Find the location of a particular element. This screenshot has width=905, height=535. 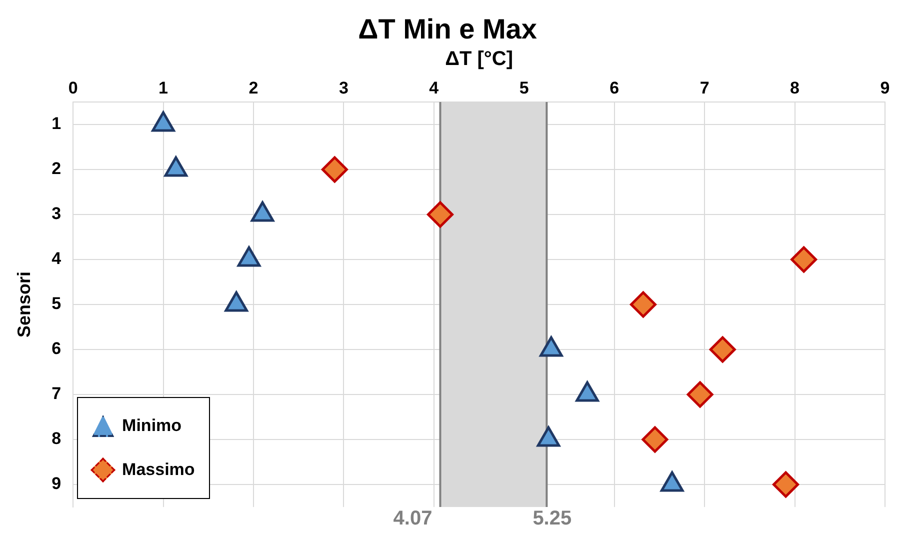

x-tick-label: 0 is located at coordinates (73, 88).